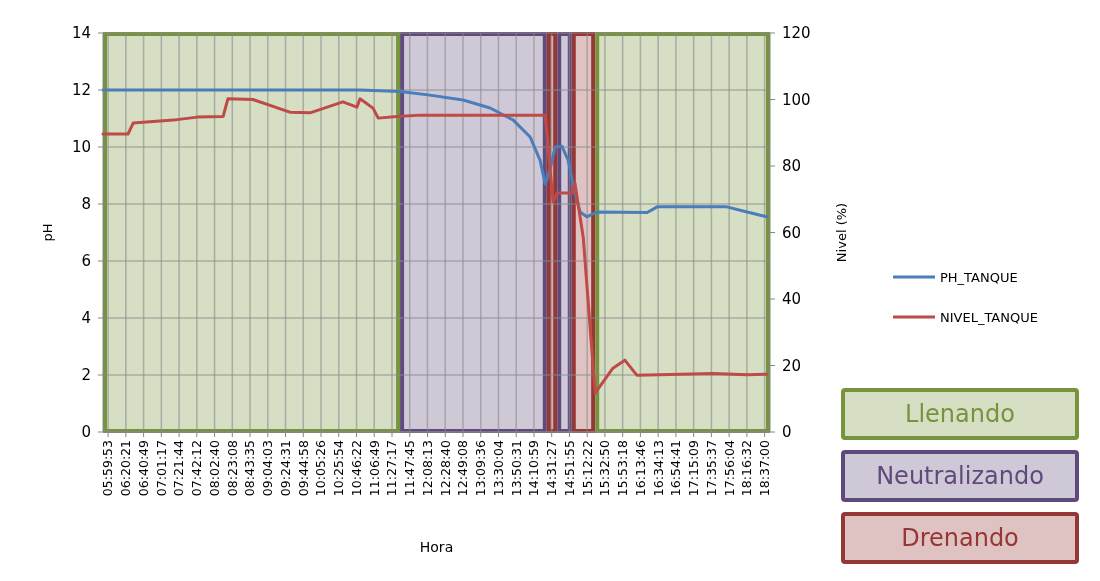 Image resolution: width=1100 pixels, height=581 pixels. What do you see at coordinates (86, 204) in the screenshot?
I see `y-tick-label: 8` at bounding box center [86, 204].